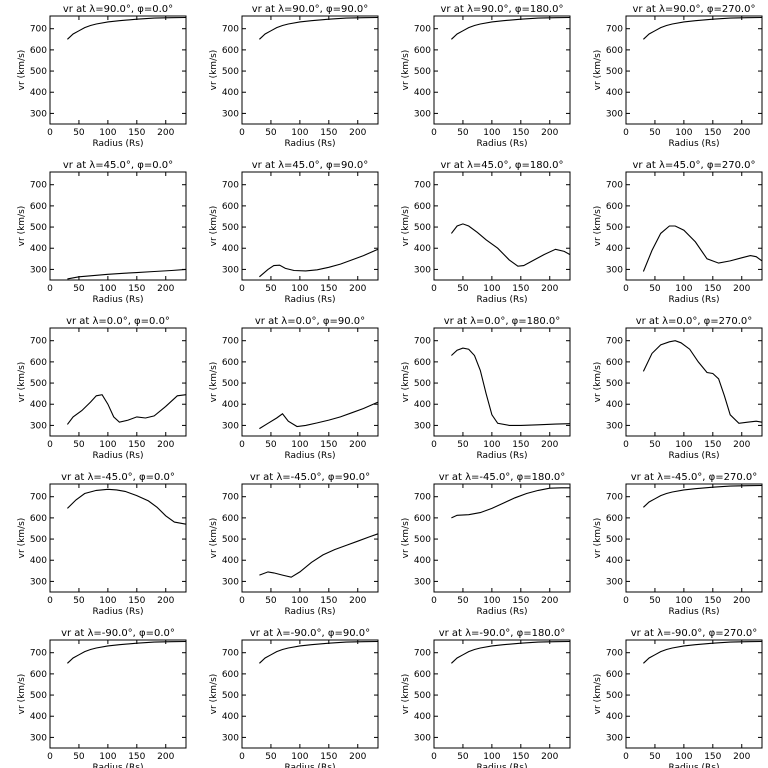 This screenshot has height=768, width=768. I want to click on panel-title: vr at λ=-45.0°, φ=90.0°, so click(310, 477).